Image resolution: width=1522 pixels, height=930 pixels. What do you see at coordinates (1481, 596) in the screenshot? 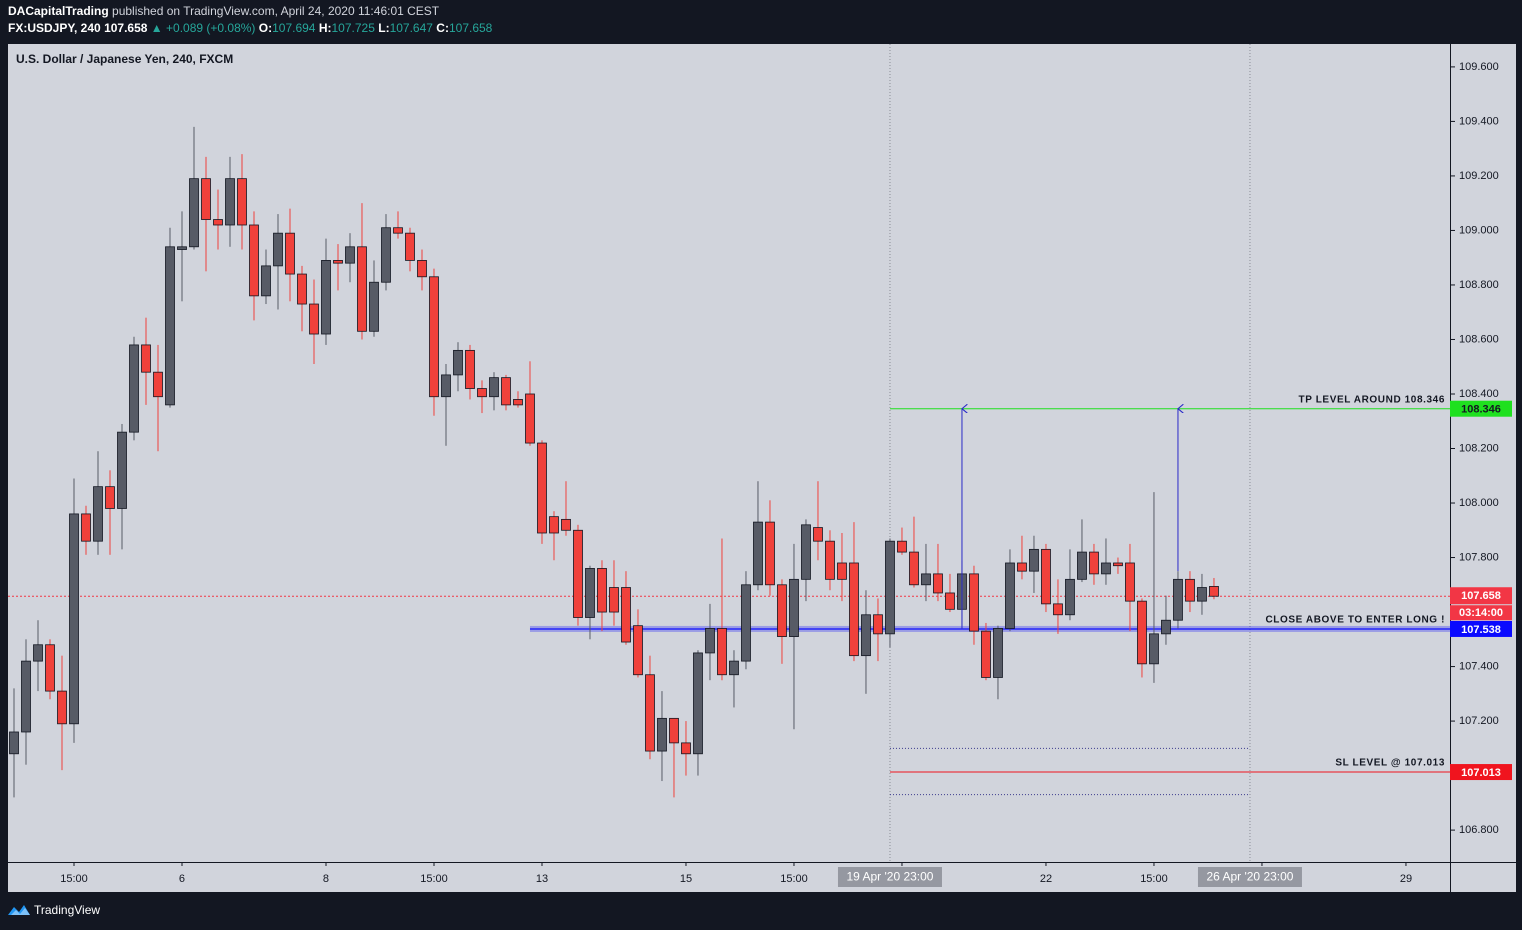
I see `price-tag` at bounding box center [1481, 596].